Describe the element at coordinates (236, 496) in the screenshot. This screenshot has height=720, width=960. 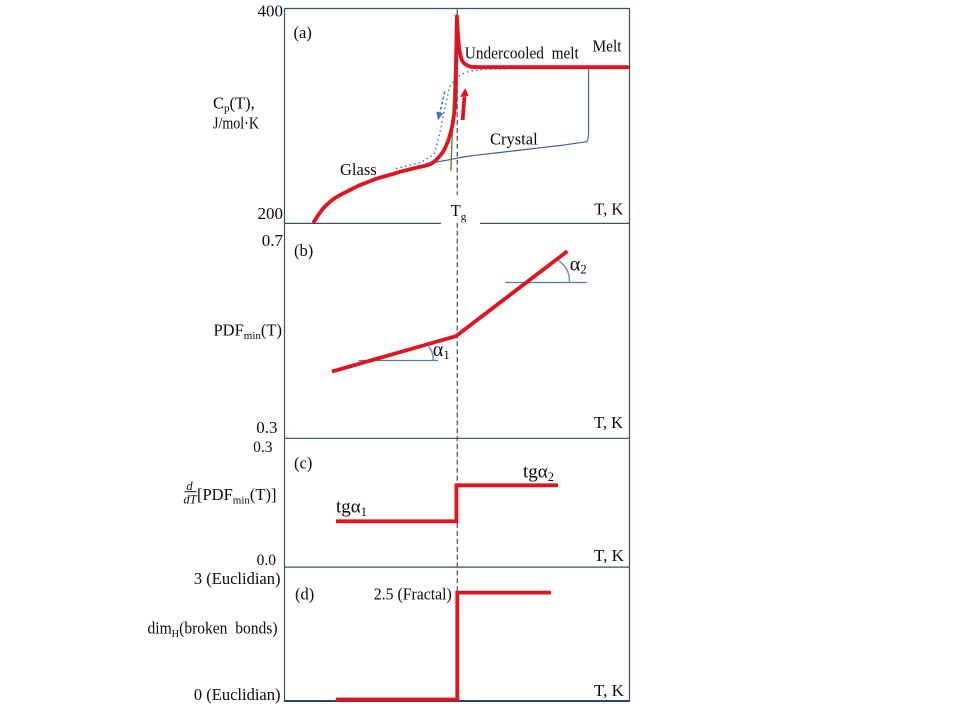
I see `svg-text: [PDFmin(T)]` at that location.